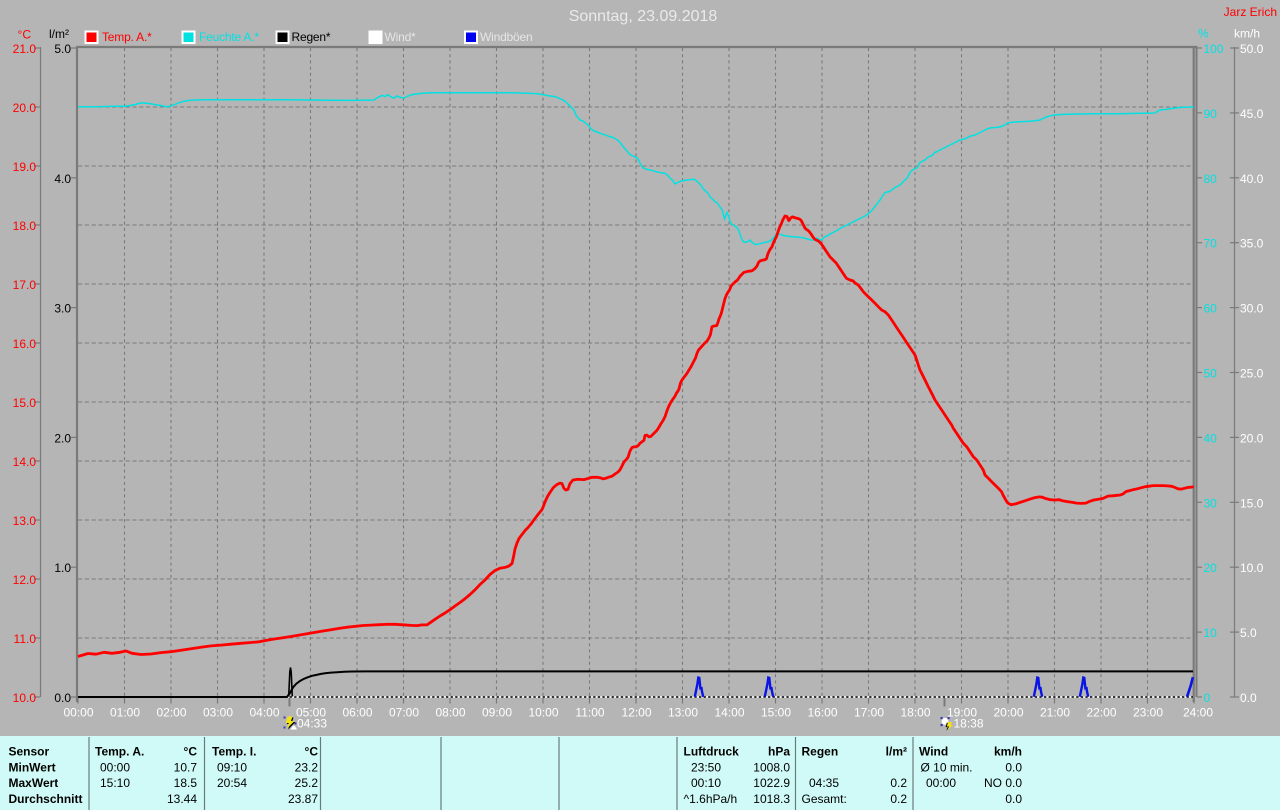  I want to click on svg-text: 70, so click(1211, 244).